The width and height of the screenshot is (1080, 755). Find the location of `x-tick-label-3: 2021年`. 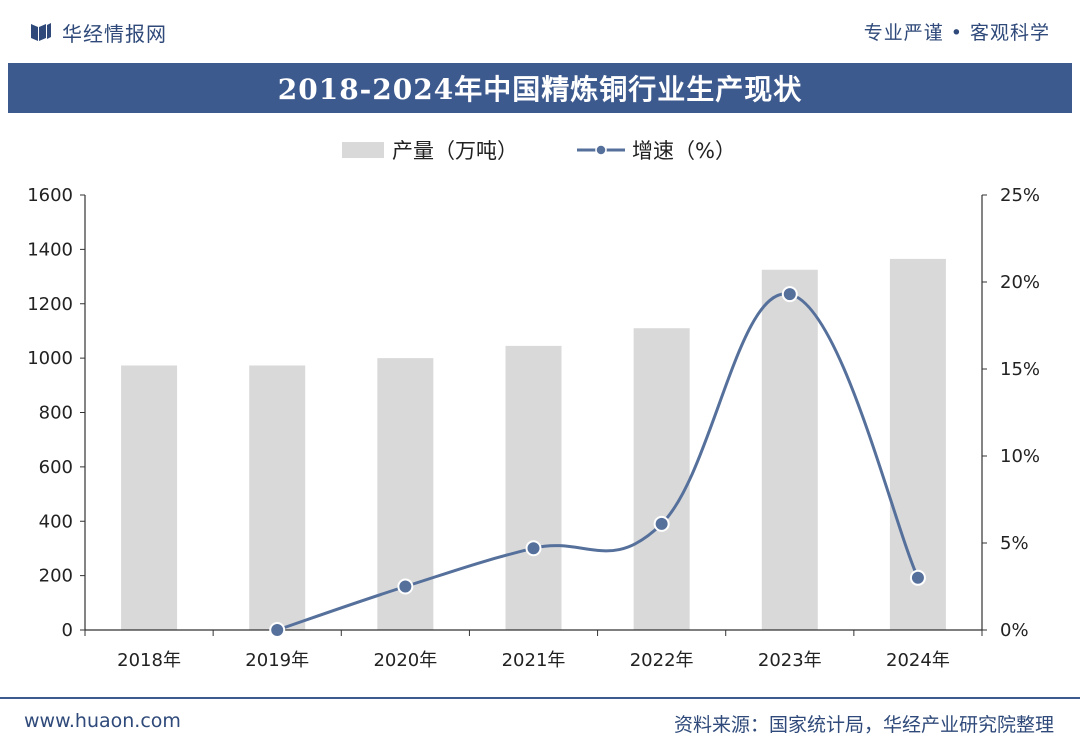

x-tick-label-3: 2021年 is located at coordinates (534, 660).